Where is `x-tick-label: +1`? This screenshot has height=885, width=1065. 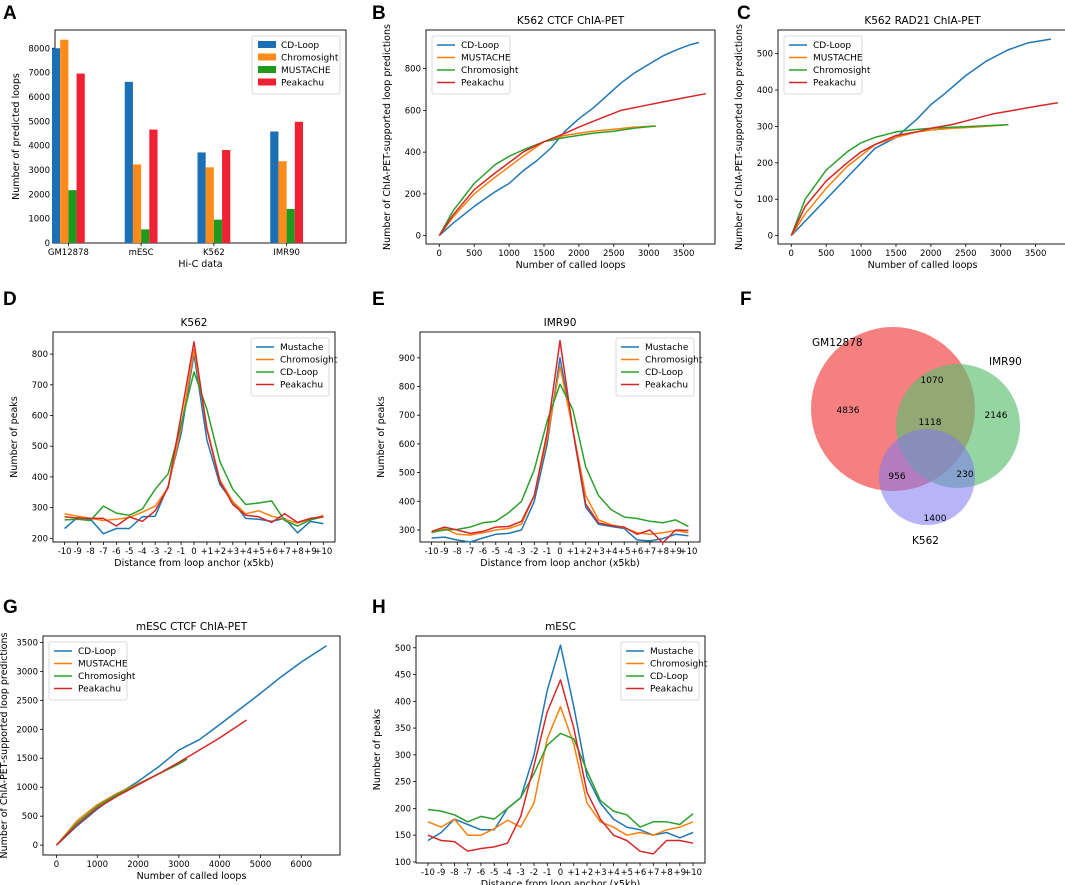
x-tick-label: +1 is located at coordinates (207, 552).